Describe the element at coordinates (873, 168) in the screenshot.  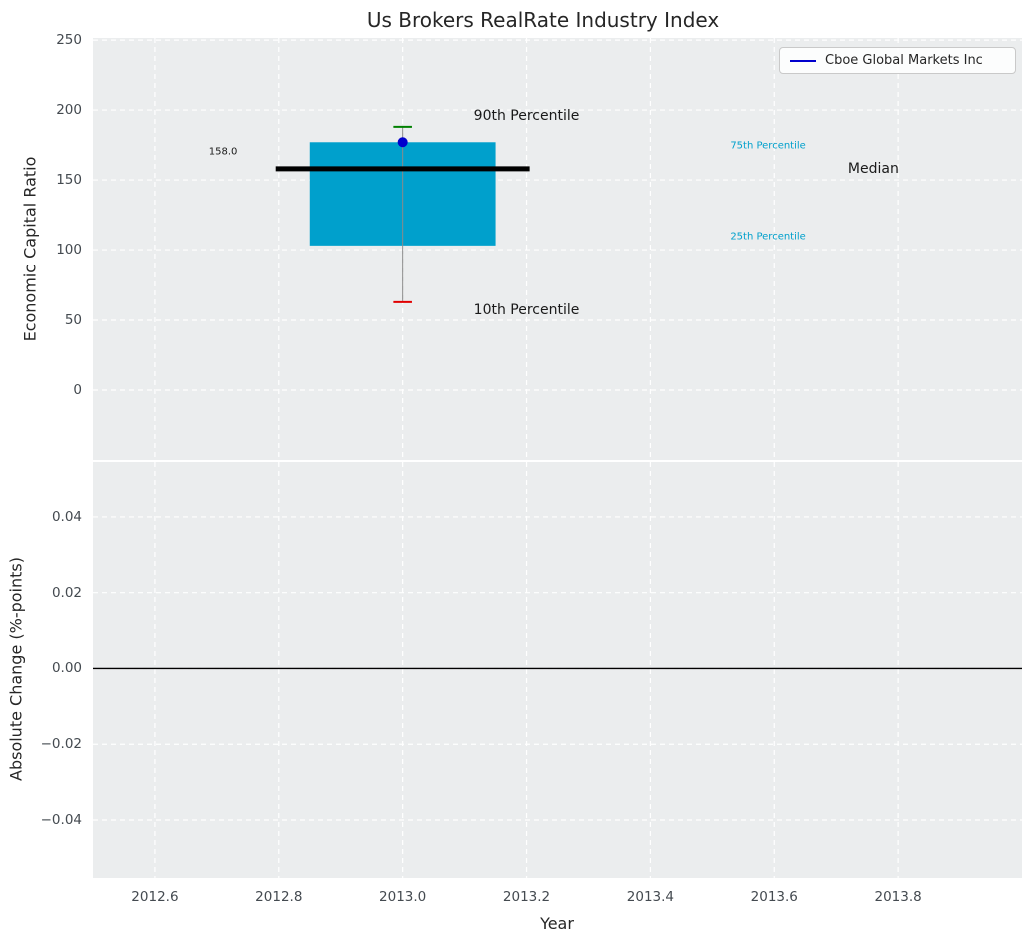
I see `annotation-median: Median` at that location.